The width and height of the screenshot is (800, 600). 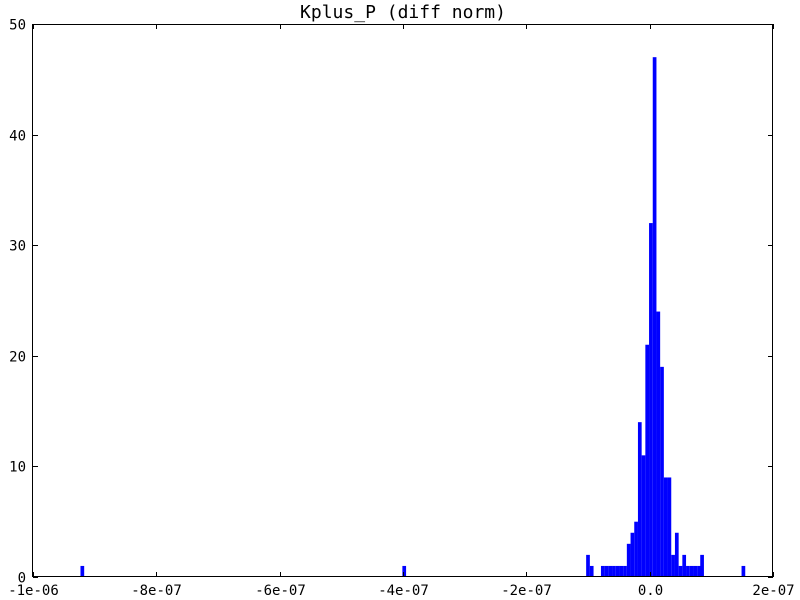 What do you see at coordinates (33, 591) in the screenshot?
I see `x-tick-label: -1e-06` at bounding box center [33, 591].